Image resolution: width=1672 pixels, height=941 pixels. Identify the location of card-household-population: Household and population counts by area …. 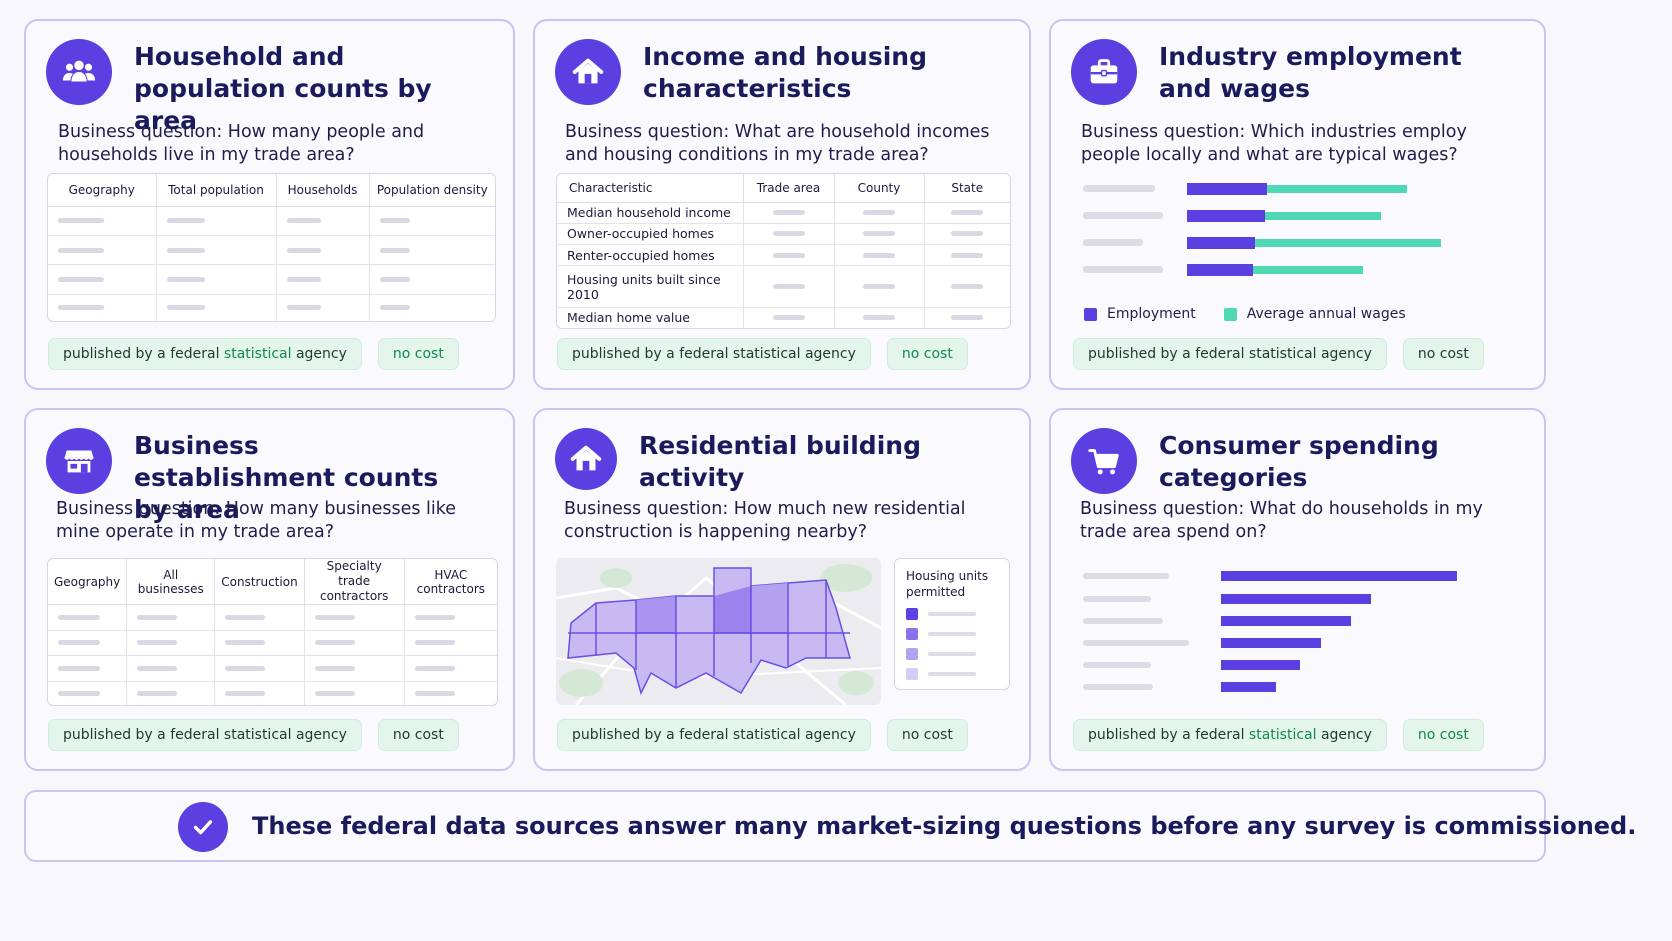
(269, 204).